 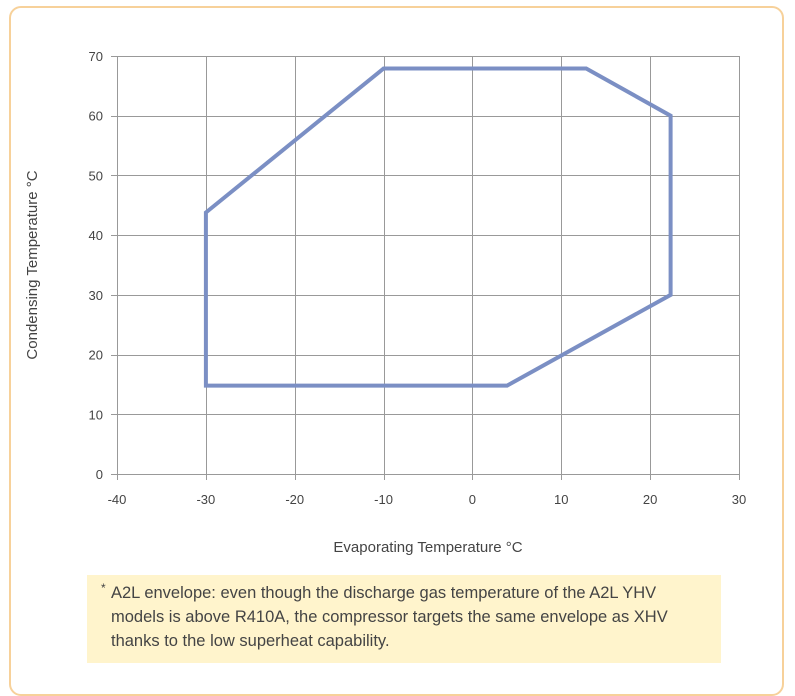 What do you see at coordinates (383, 499) in the screenshot?
I see `x-tick-label: -10` at bounding box center [383, 499].